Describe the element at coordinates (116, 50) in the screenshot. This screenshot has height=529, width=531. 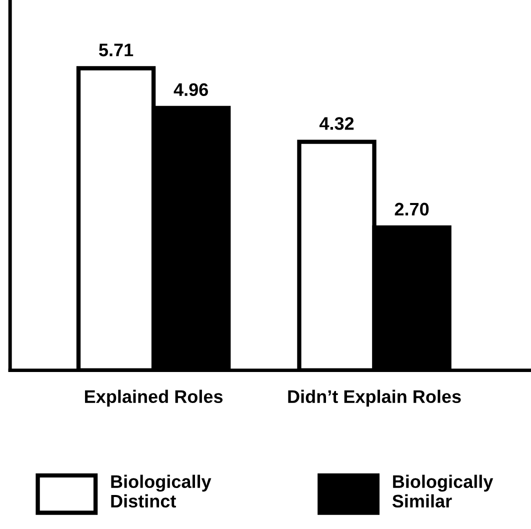
I see `data-label: 5.71` at that location.